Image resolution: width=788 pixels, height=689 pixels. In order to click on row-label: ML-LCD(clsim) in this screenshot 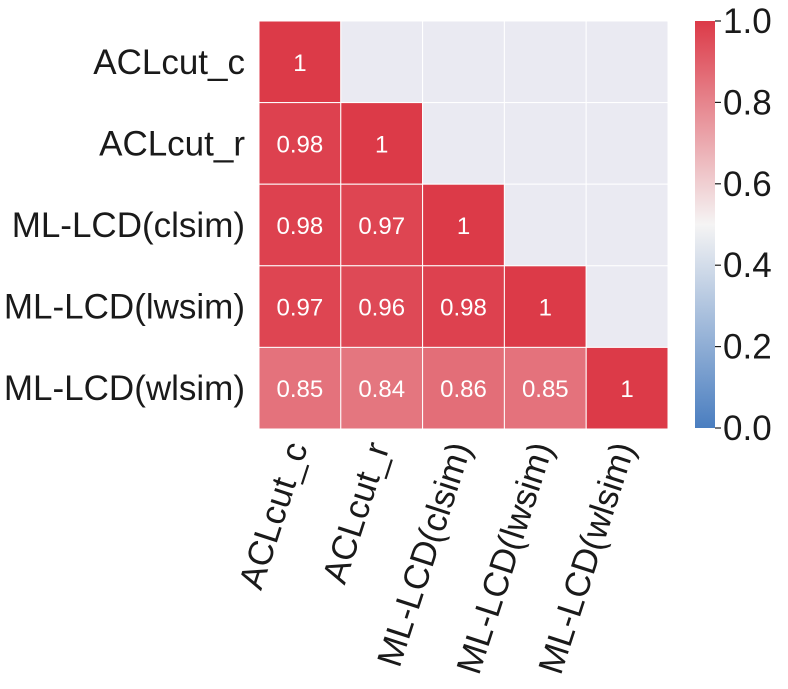, I will do `click(128, 225)`.